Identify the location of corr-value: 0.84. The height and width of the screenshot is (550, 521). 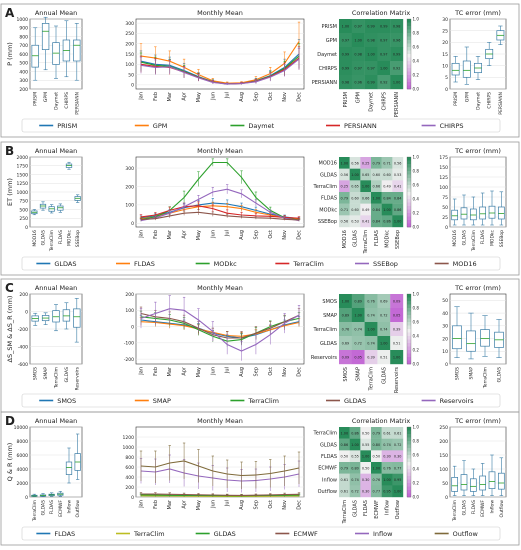
(377, 210).